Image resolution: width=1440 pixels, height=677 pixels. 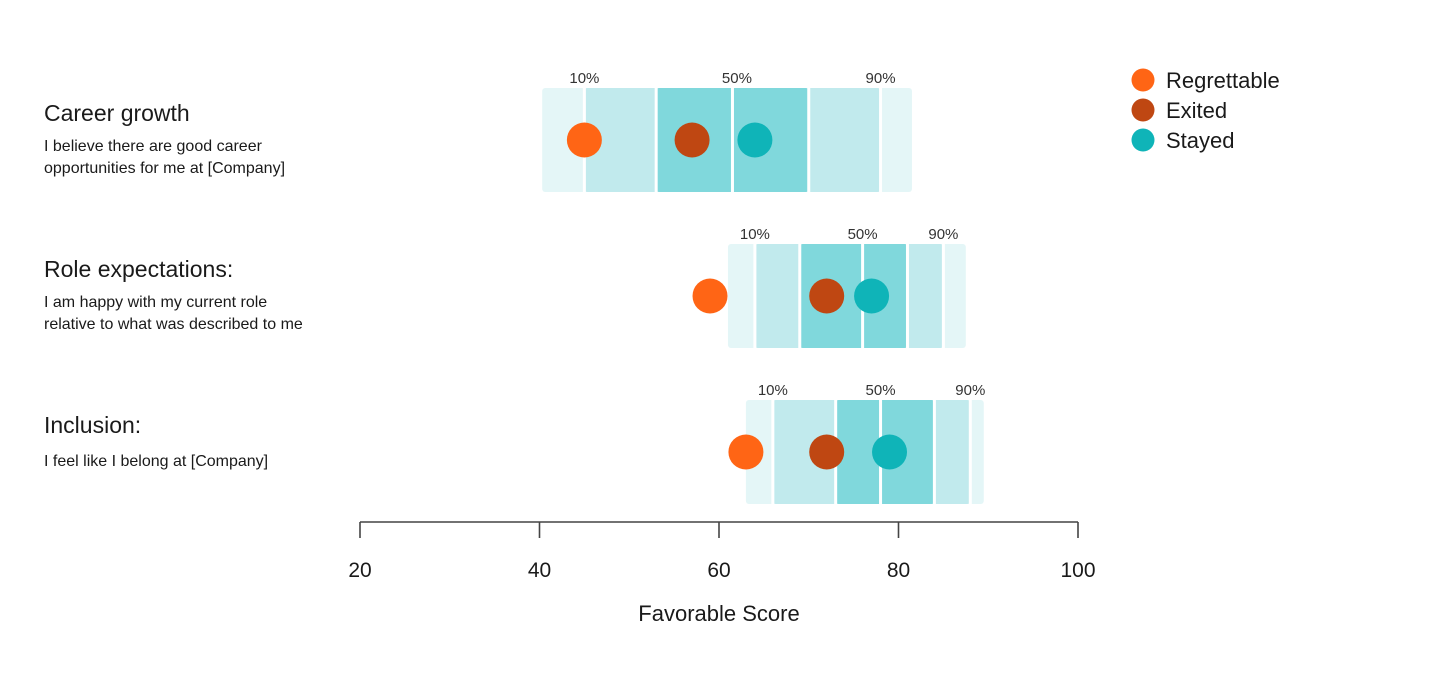 What do you see at coordinates (1077, 570) in the screenshot?
I see `tick-label: 100` at bounding box center [1077, 570].